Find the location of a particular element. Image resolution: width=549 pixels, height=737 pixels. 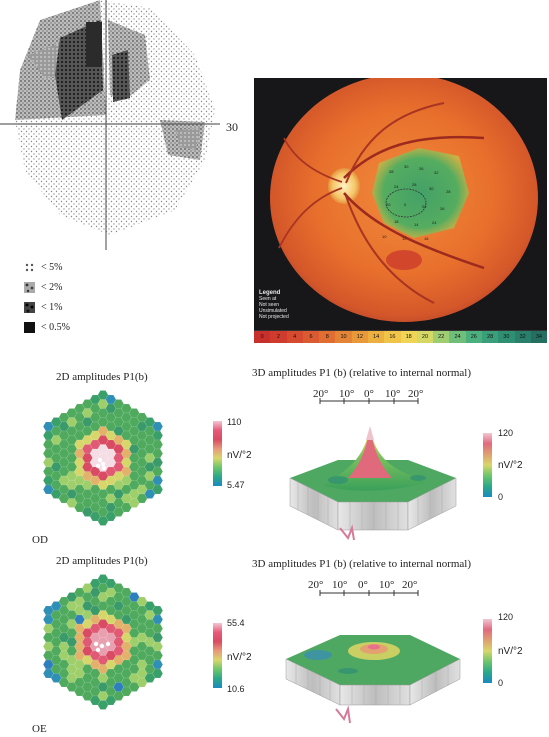

fundus-scale-cell: 28 is located at coordinates (490, 337).